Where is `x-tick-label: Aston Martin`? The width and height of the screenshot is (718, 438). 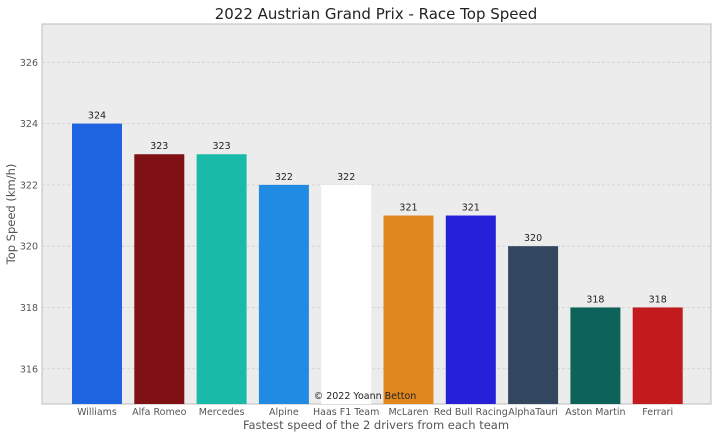
x-tick-label: Aston Martin is located at coordinates (595, 412).